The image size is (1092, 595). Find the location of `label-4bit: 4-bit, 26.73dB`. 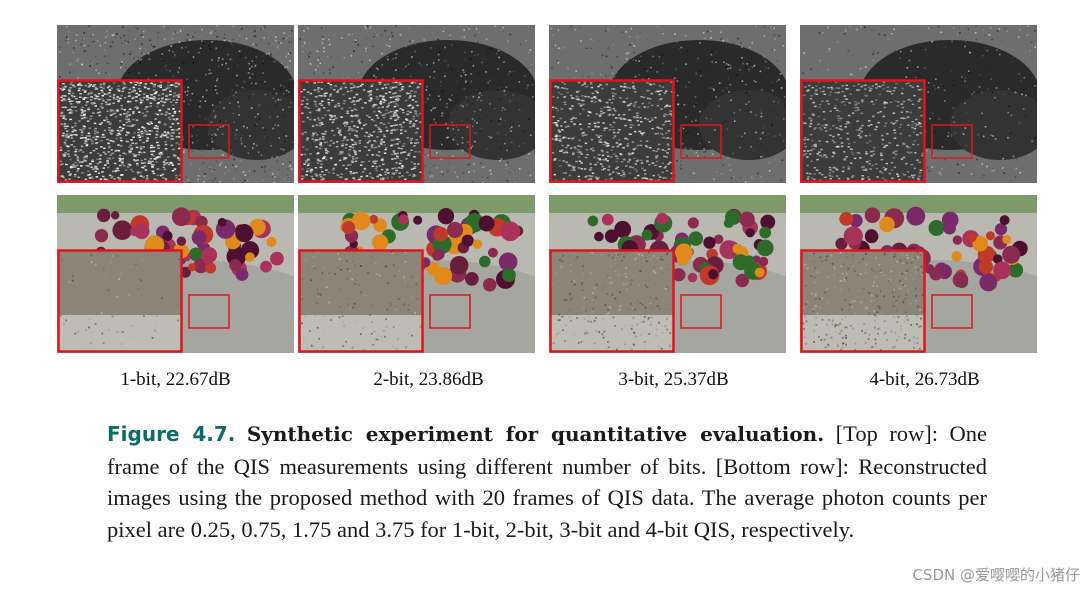

label-4bit: 4-bit, 26.73dB is located at coordinates (924, 379).